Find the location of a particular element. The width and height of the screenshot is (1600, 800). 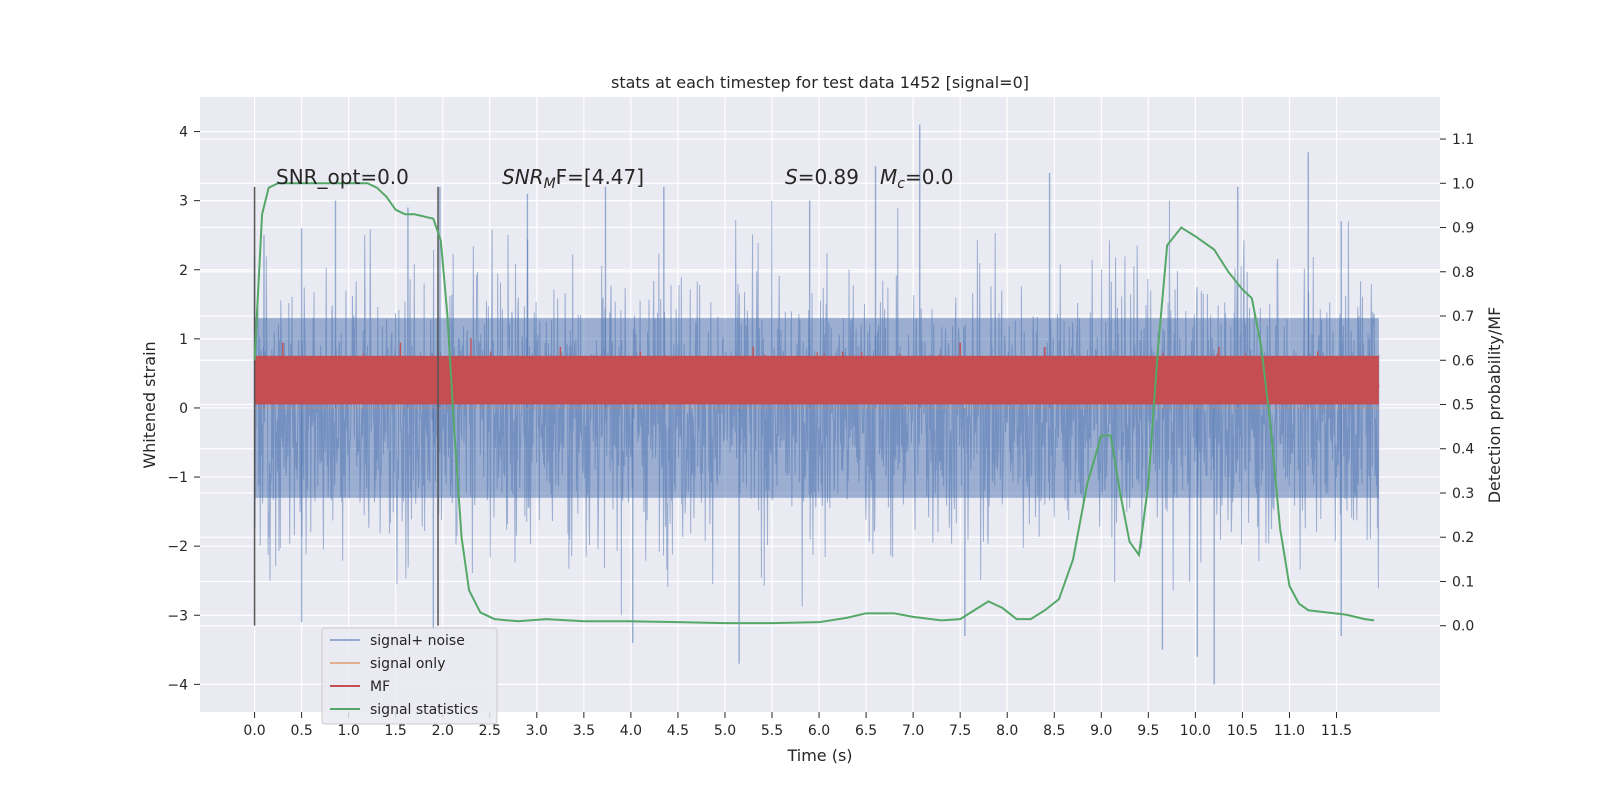

x-tick-label: 5.0 is located at coordinates (725, 731).